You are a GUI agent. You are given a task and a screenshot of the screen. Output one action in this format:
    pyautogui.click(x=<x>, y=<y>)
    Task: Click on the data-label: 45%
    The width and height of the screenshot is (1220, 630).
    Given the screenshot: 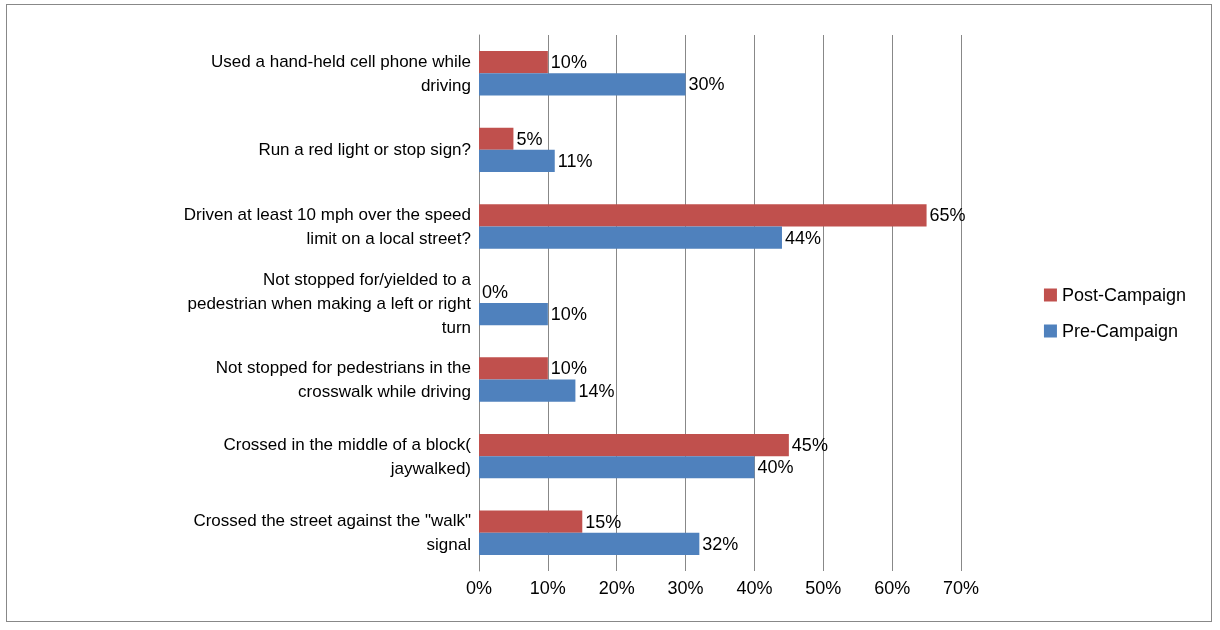 What is the action you would take?
    pyautogui.click(x=809, y=445)
    